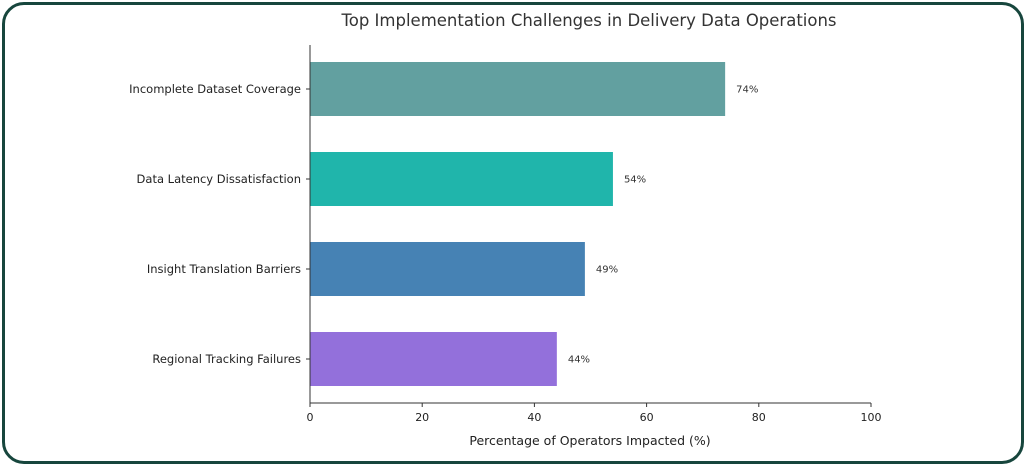 This screenshot has height=466, width=1026. I want to click on x-tick-label-20: 20, so click(422, 417).